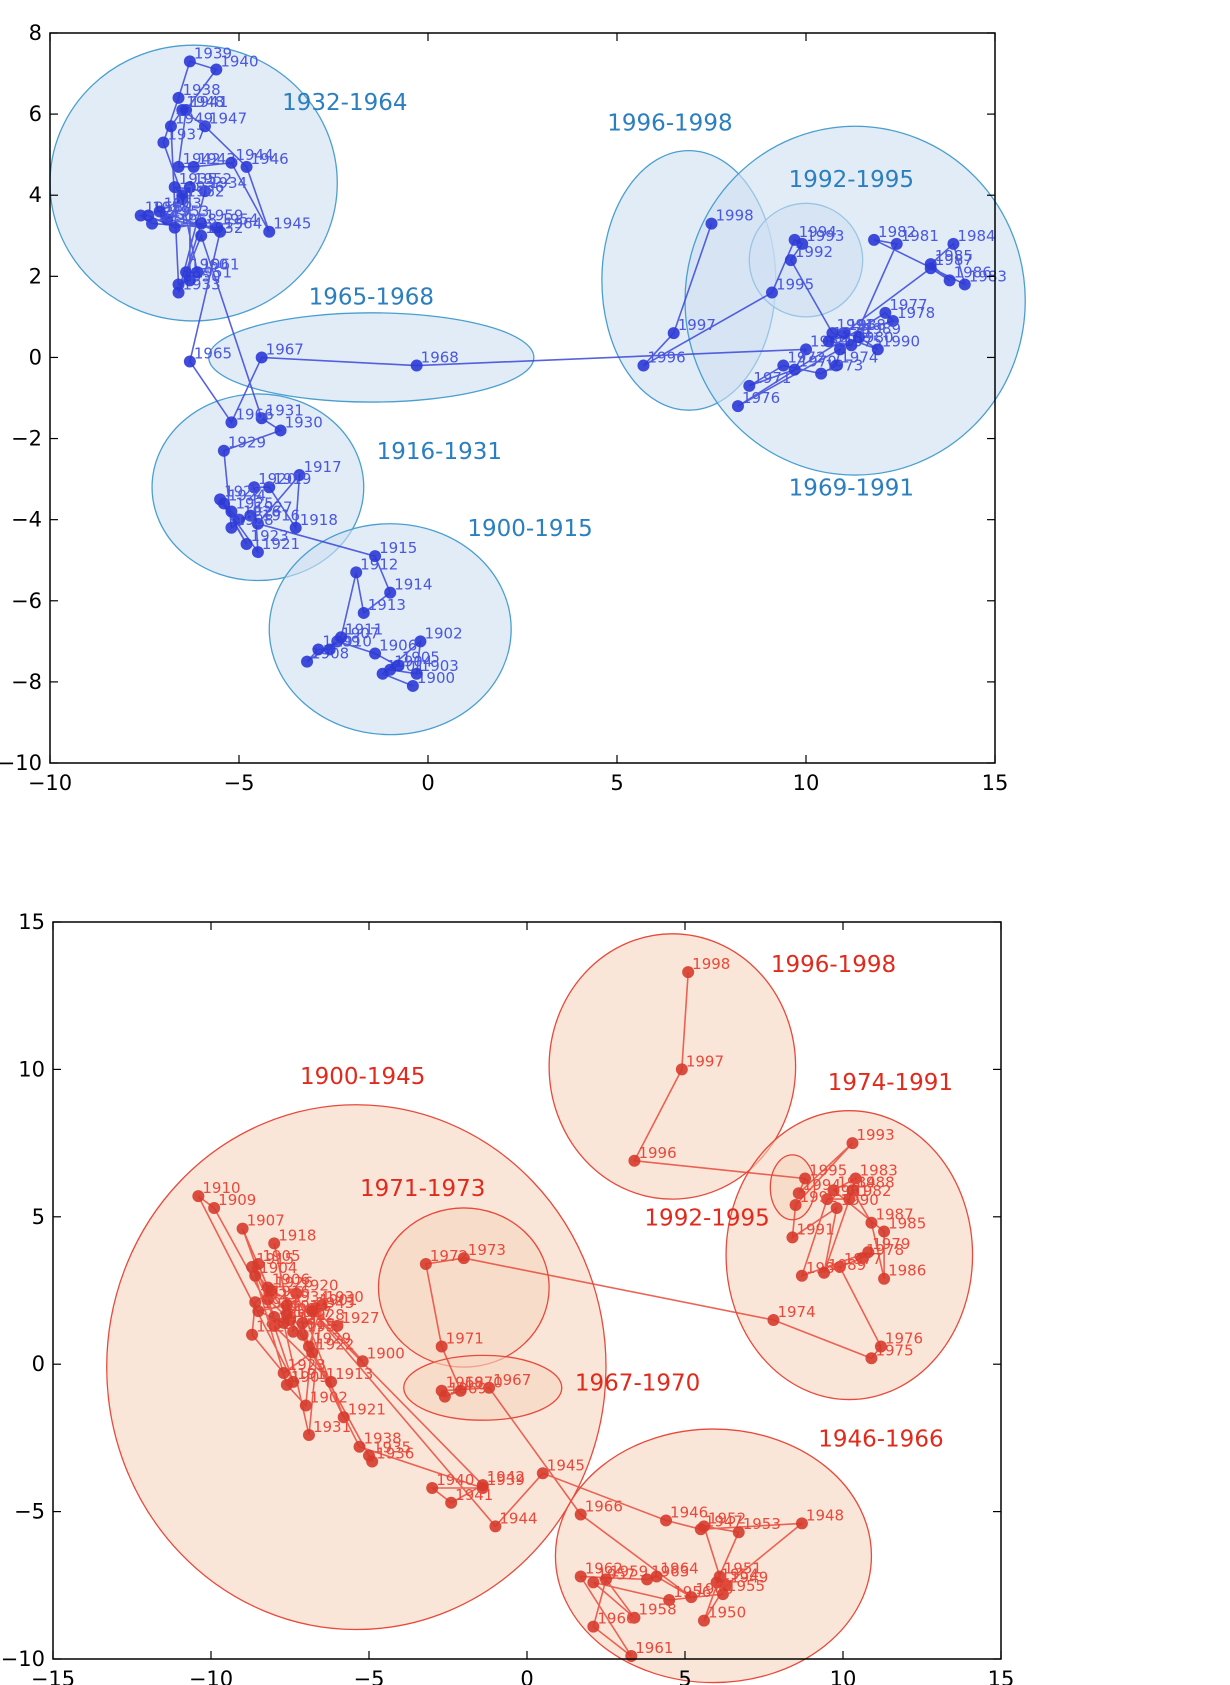 The height and width of the screenshot is (1685, 1230). Describe the element at coordinates (526, 1676) in the screenshot. I see `x-tick-label: 0` at that location.